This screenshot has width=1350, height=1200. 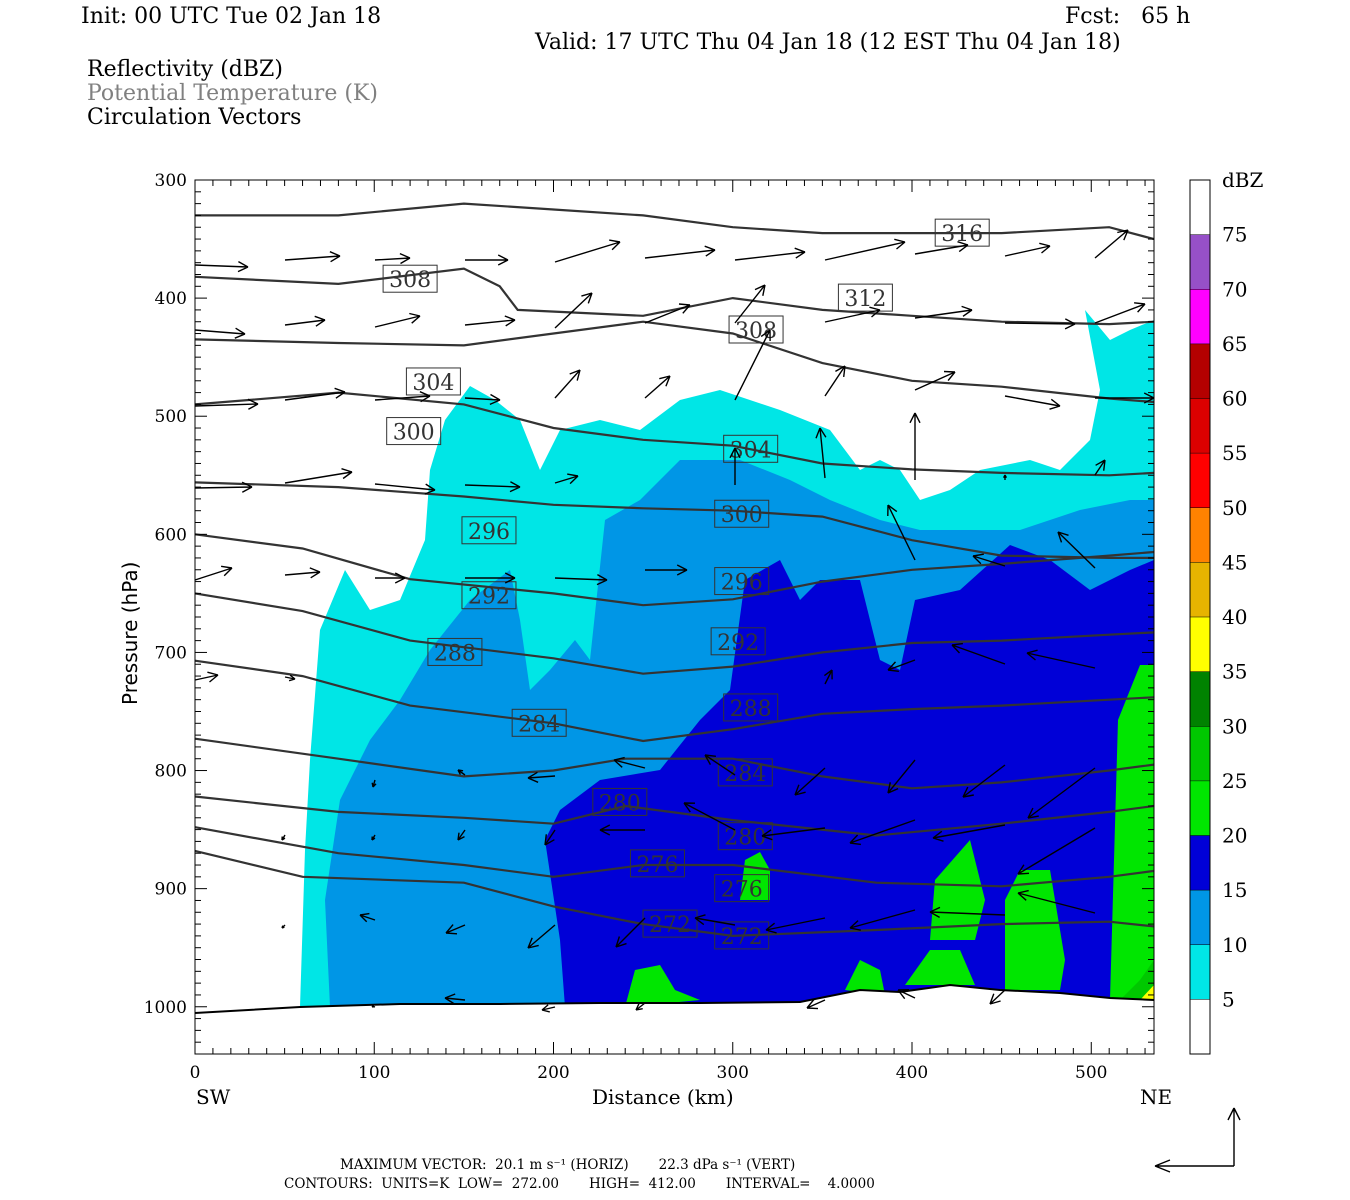 What do you see at coordinates (663, 1097) in the screenshot?
I see `x-axis-label: Distance (km)` at bounding box center [663, 1097].